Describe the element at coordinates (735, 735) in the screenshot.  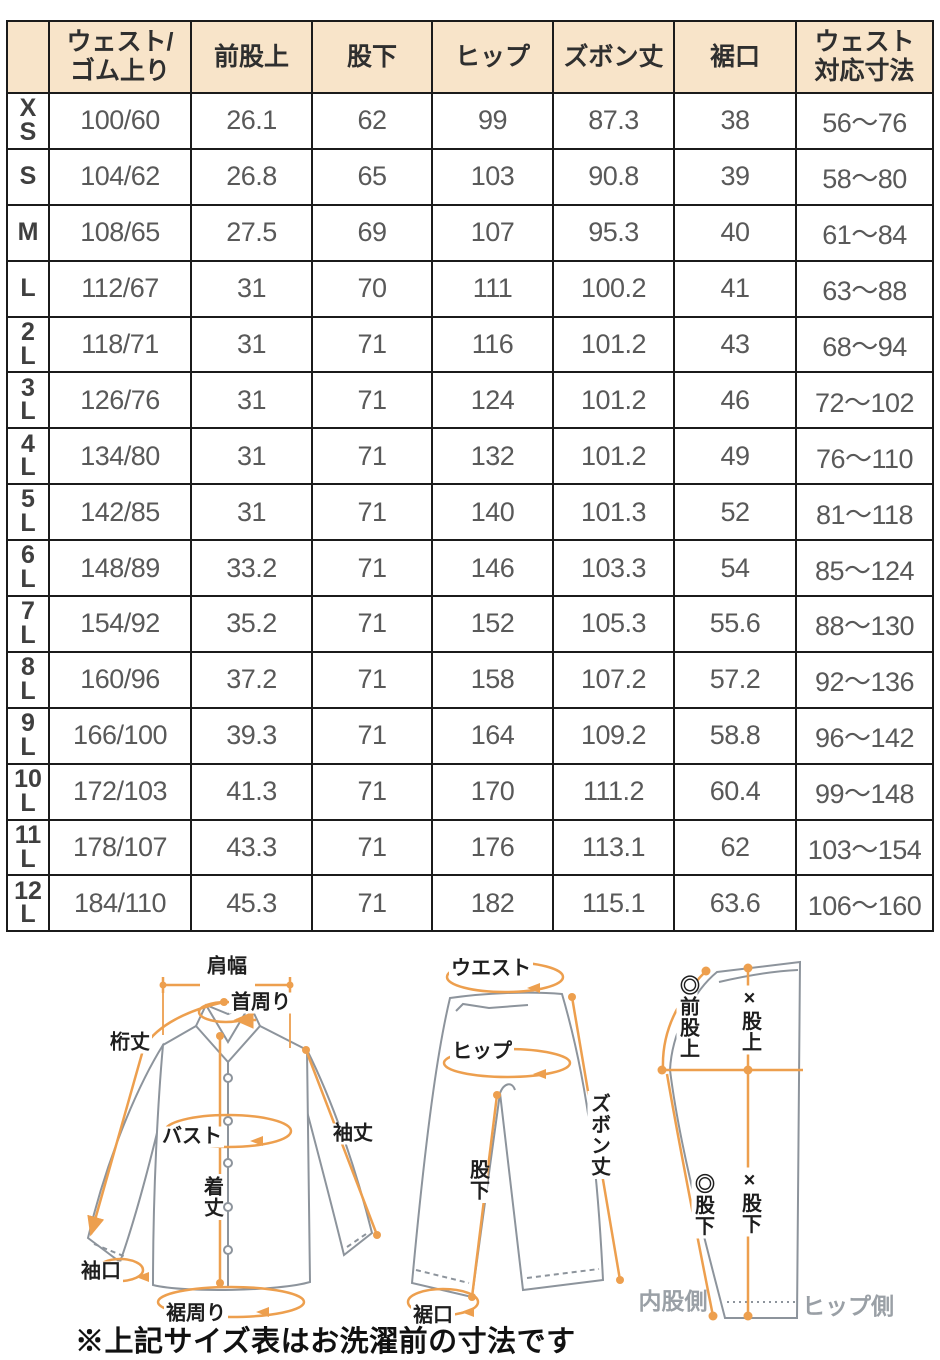
I see `value-cell: 58.8` at that location.